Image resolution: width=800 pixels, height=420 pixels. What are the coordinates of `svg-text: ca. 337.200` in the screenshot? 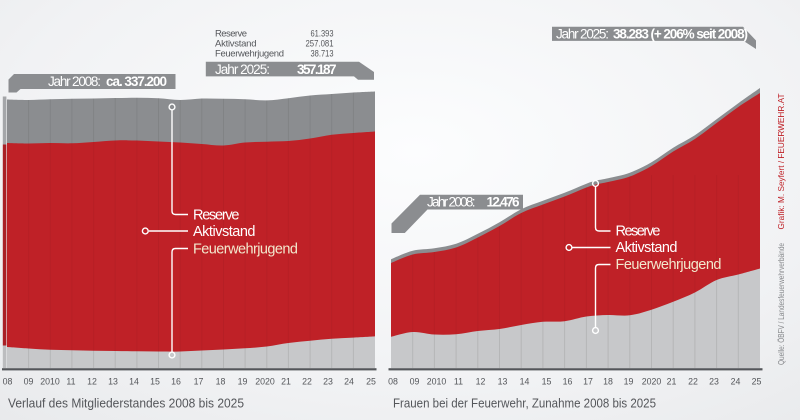 It's located at (136, 81).